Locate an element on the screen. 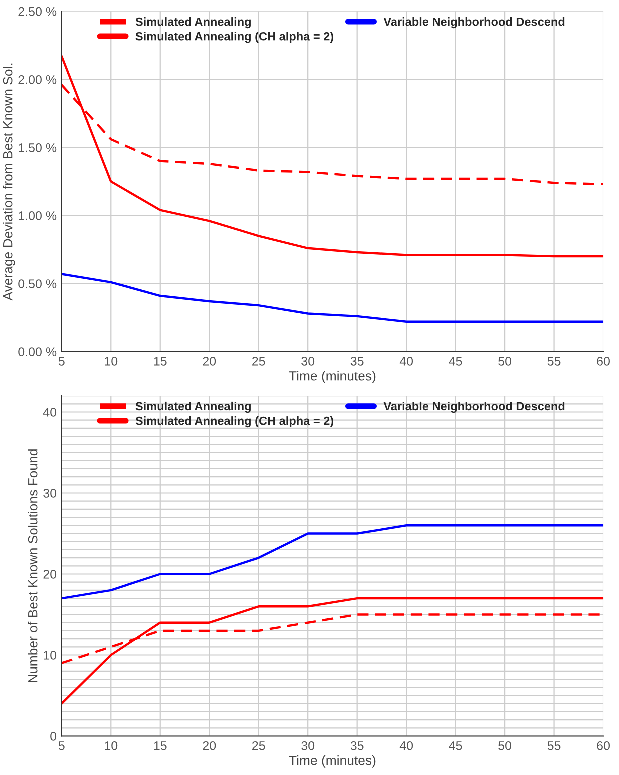 The height and width of the screenshot is (775, 619). y-tick-label: 10 is located at coordinates (50, 655).